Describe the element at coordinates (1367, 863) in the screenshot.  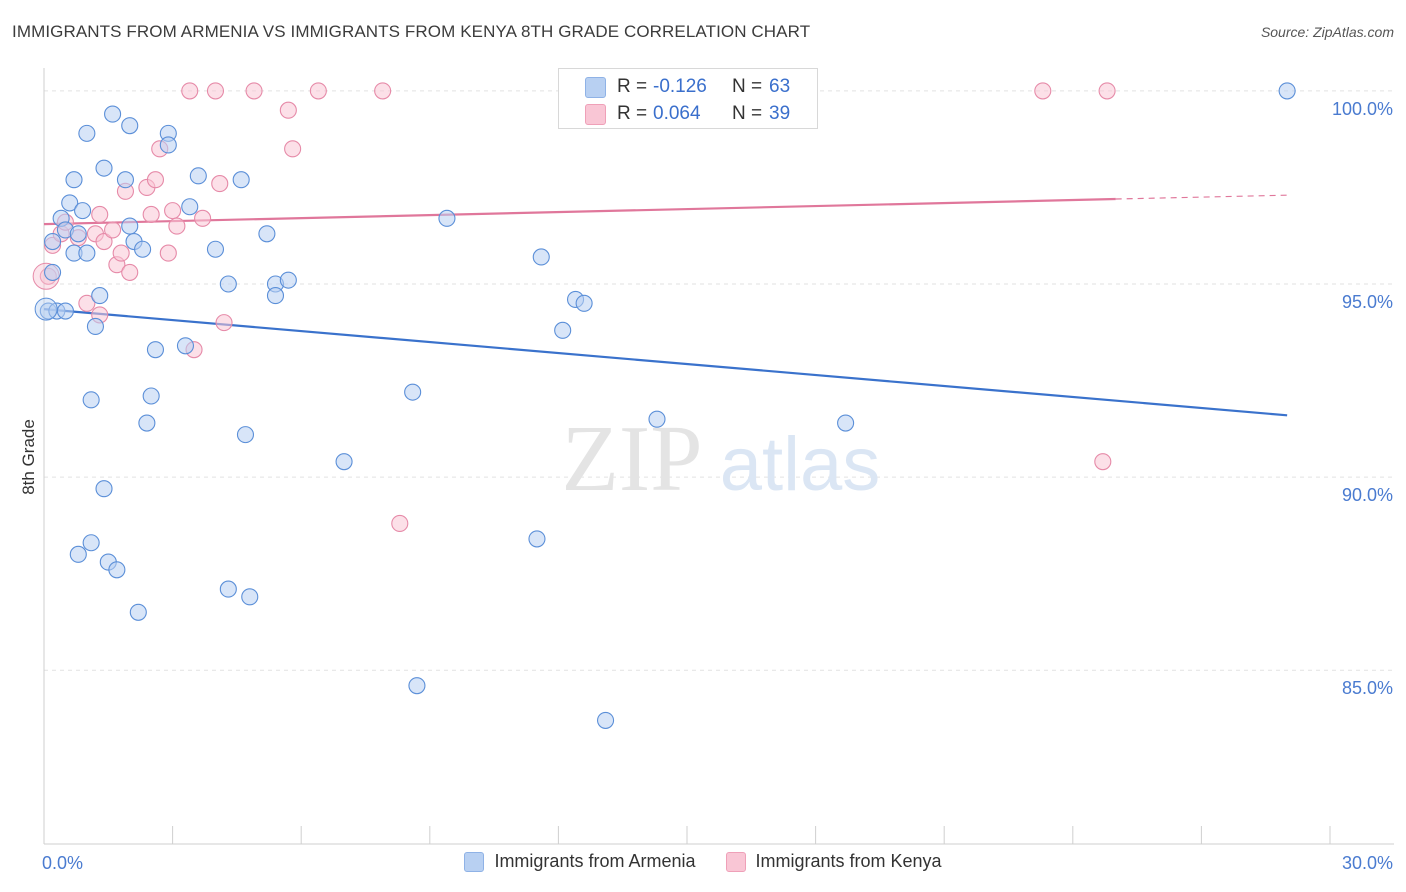
I see `x-tick-label: 30.0%` at that location.